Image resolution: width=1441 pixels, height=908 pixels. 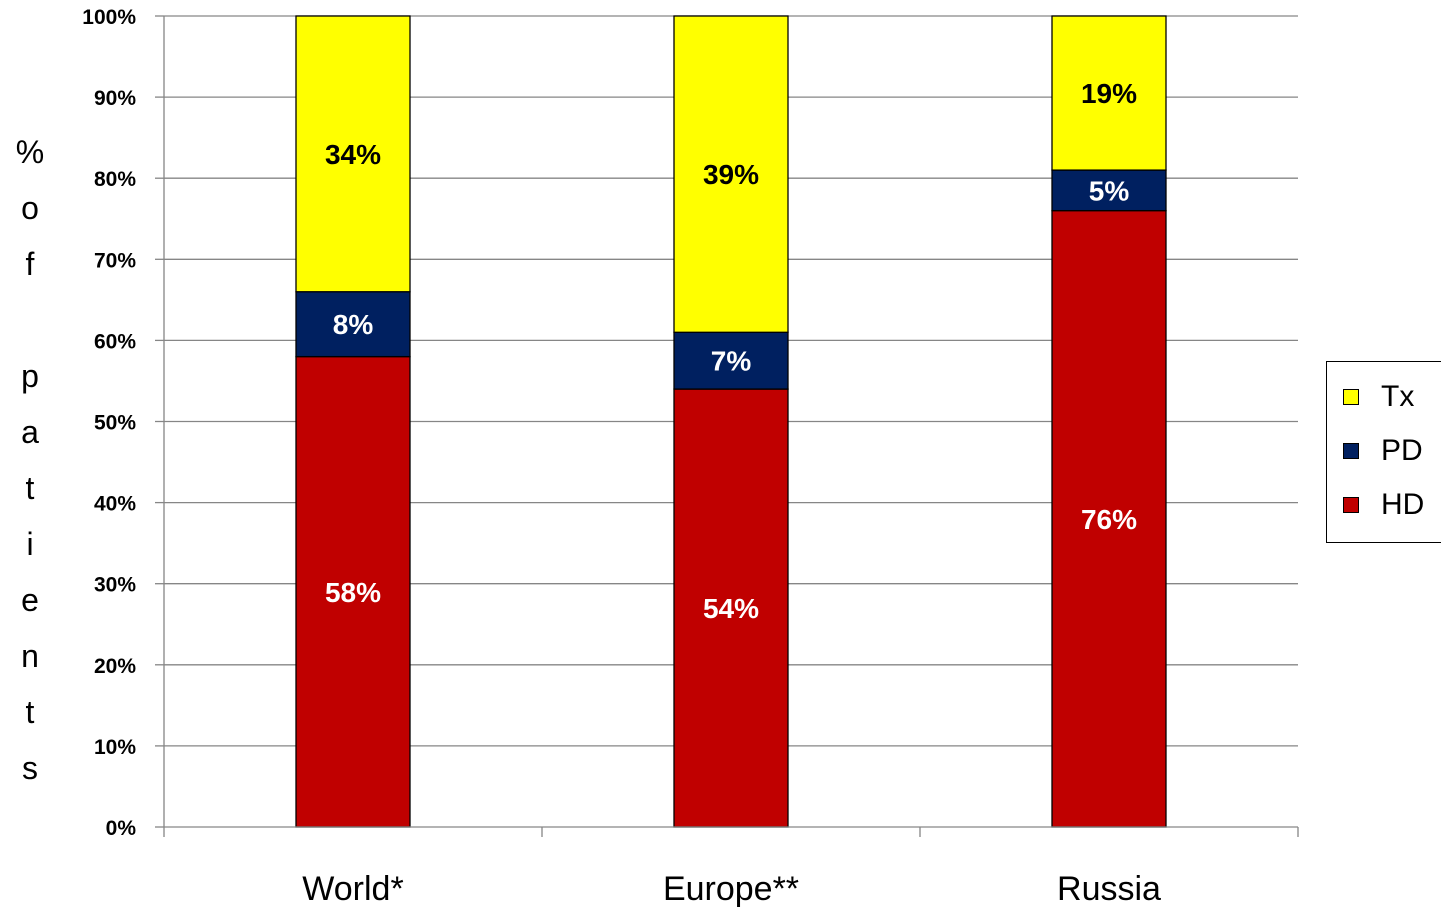 I want to click on data-label: 8%, so click(x=353, y=324).